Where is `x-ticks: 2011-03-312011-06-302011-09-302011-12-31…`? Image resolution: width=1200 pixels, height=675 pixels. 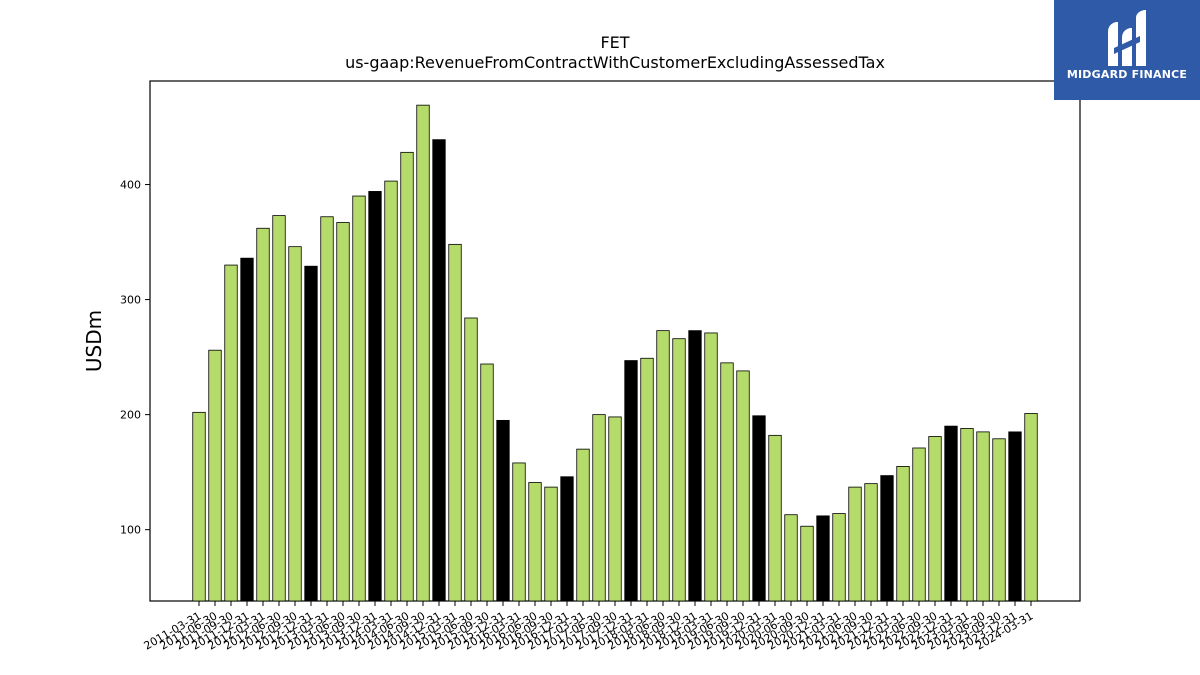 x-ticks: 2011-03-312011-06-302011-09-302011-12-31… is located at coordinates (589, 627).